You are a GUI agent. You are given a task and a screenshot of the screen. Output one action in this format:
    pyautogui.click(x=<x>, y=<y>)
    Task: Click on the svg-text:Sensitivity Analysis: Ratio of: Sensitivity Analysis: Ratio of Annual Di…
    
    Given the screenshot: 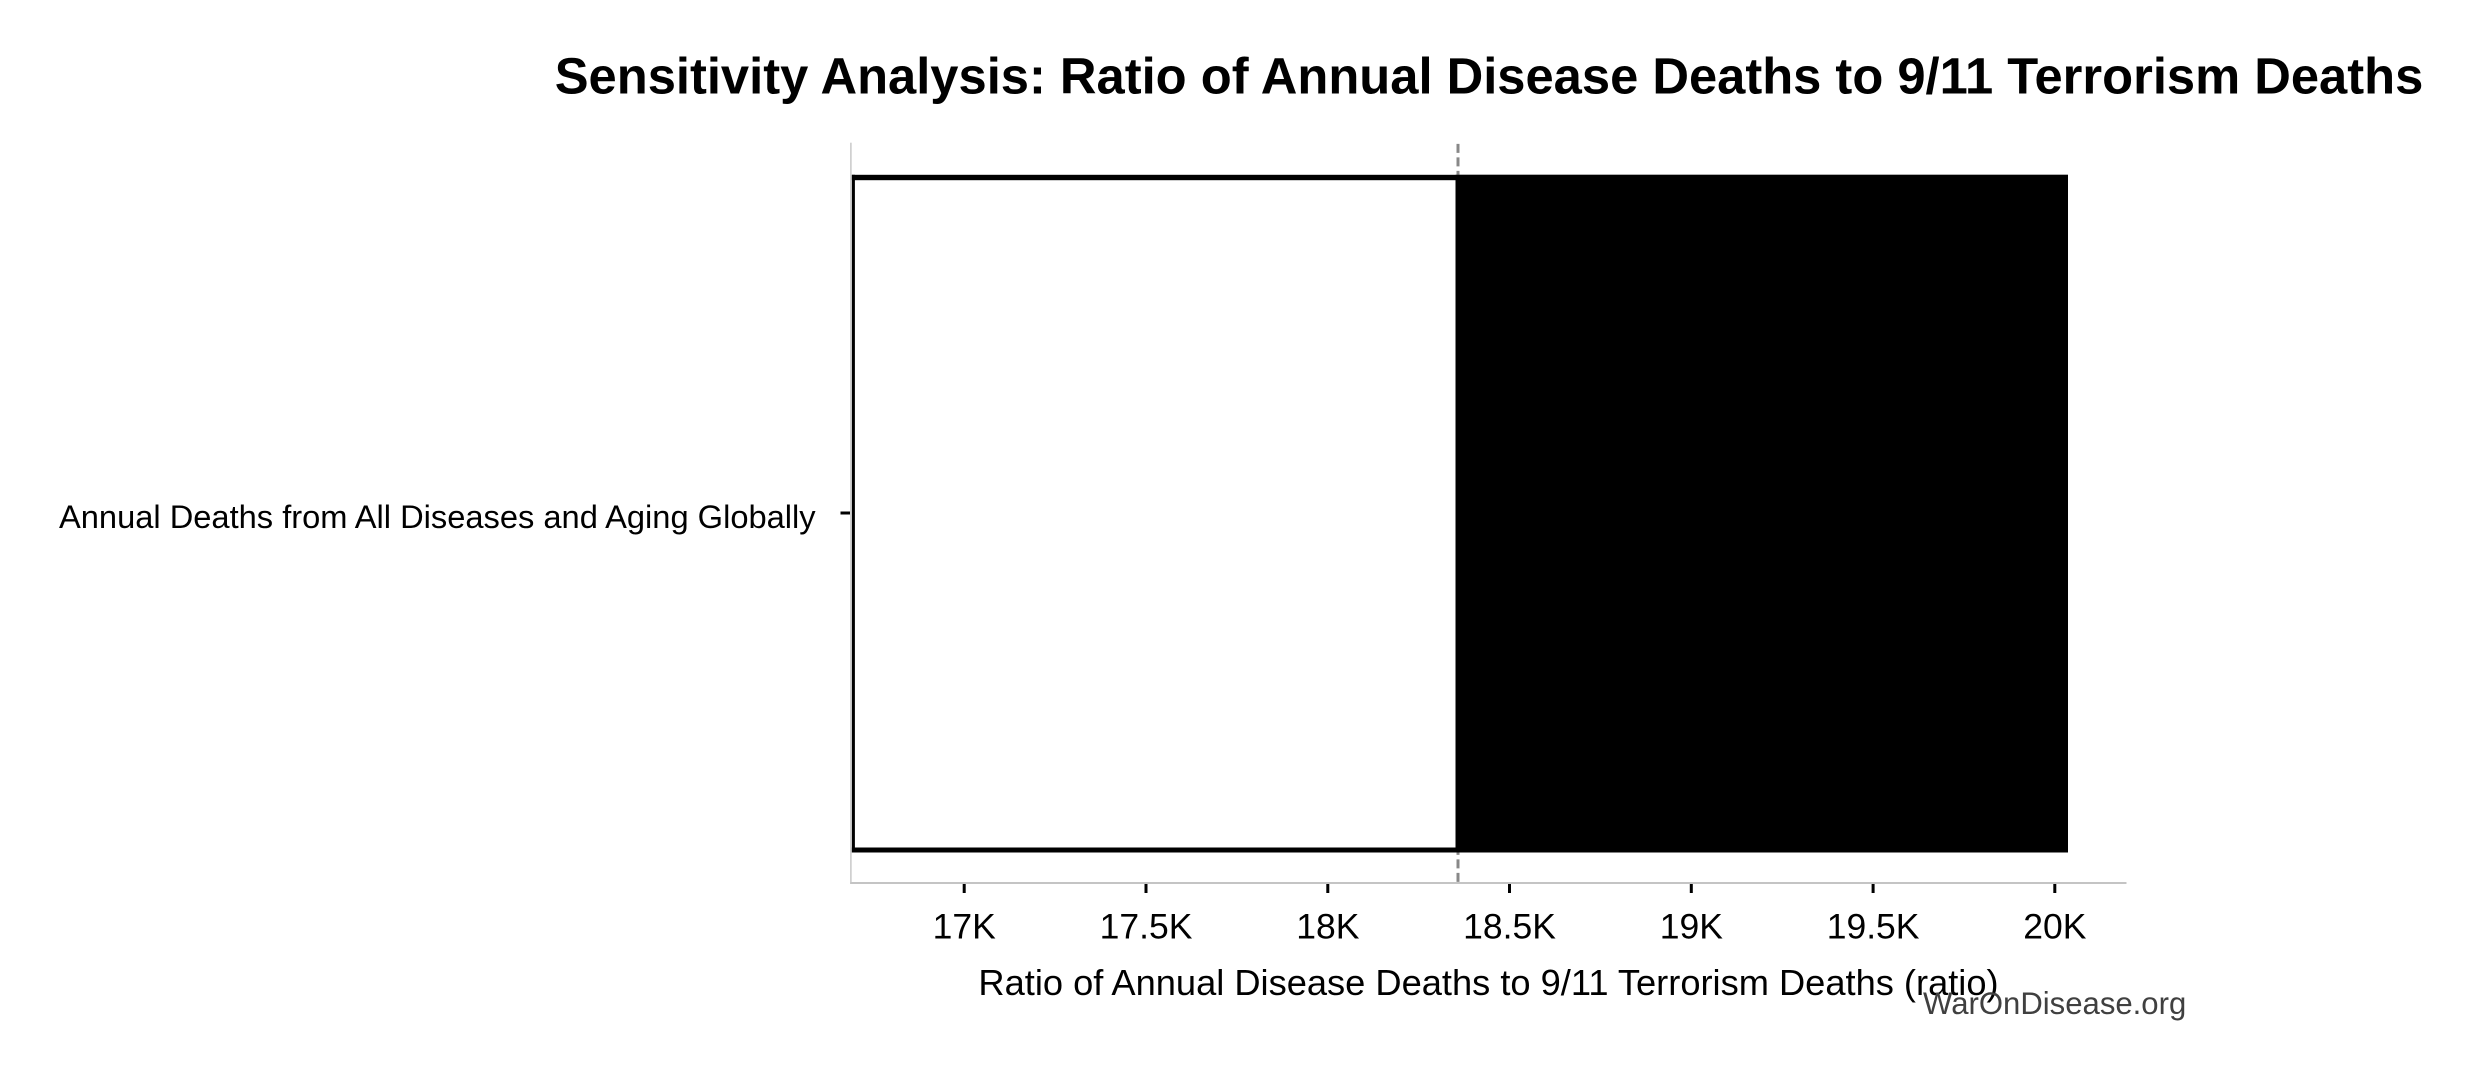 What is the action you would take?
    pyautogui.click(x=1489, y=75)
    